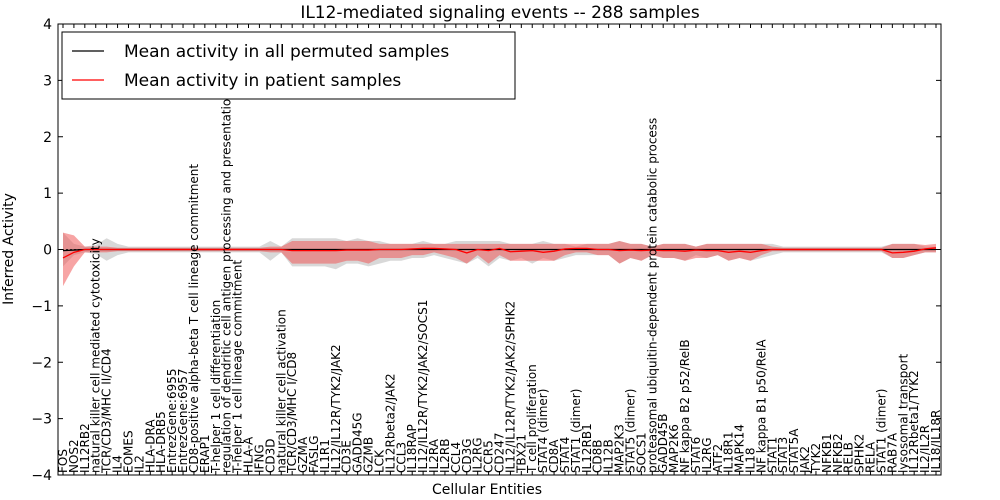  What do you see at coordinates (729, 452) in the screenshot?
I see `x-tick-label: IL18R1` at bounding box center [729, 452].